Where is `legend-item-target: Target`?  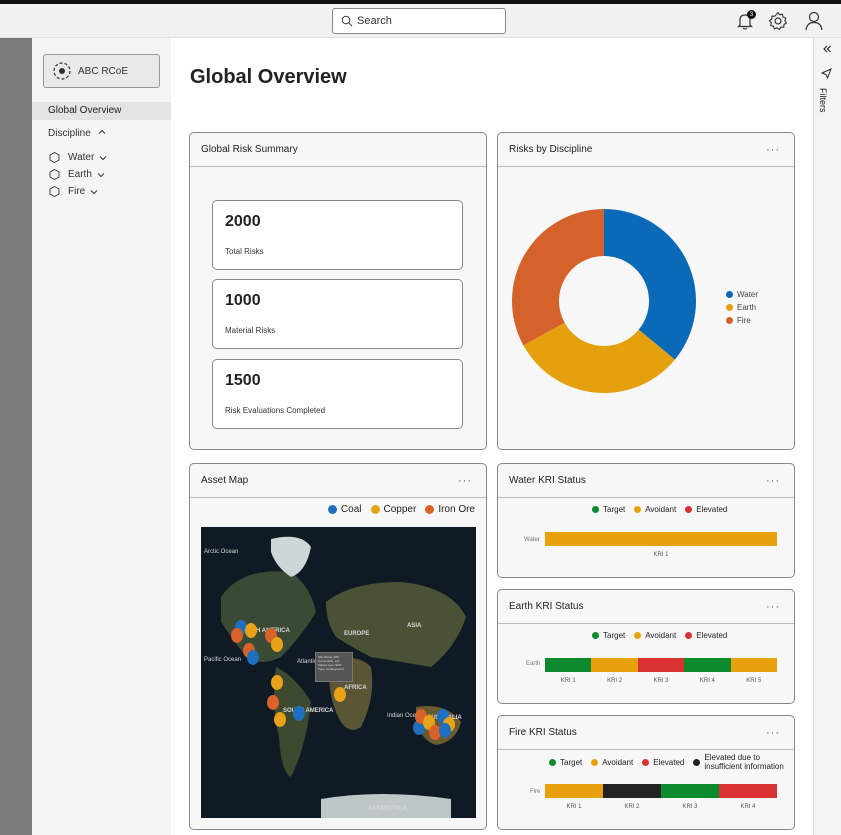 legend-item-target: Target is located at coordinates (608, 509).